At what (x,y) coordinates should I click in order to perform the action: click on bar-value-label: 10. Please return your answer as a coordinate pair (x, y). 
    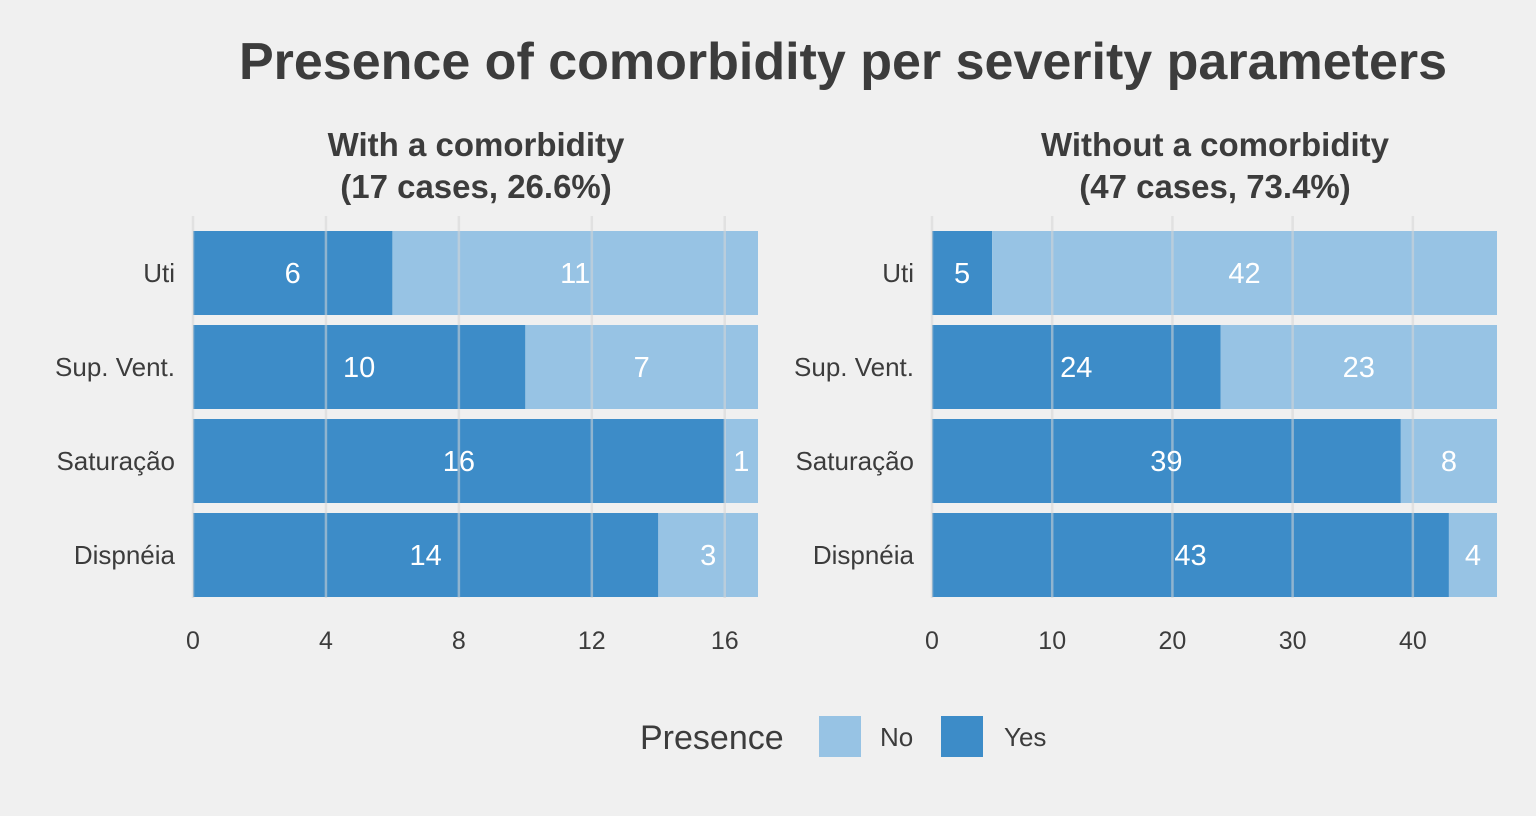
    Looking at the image, I should click on (359, 368).